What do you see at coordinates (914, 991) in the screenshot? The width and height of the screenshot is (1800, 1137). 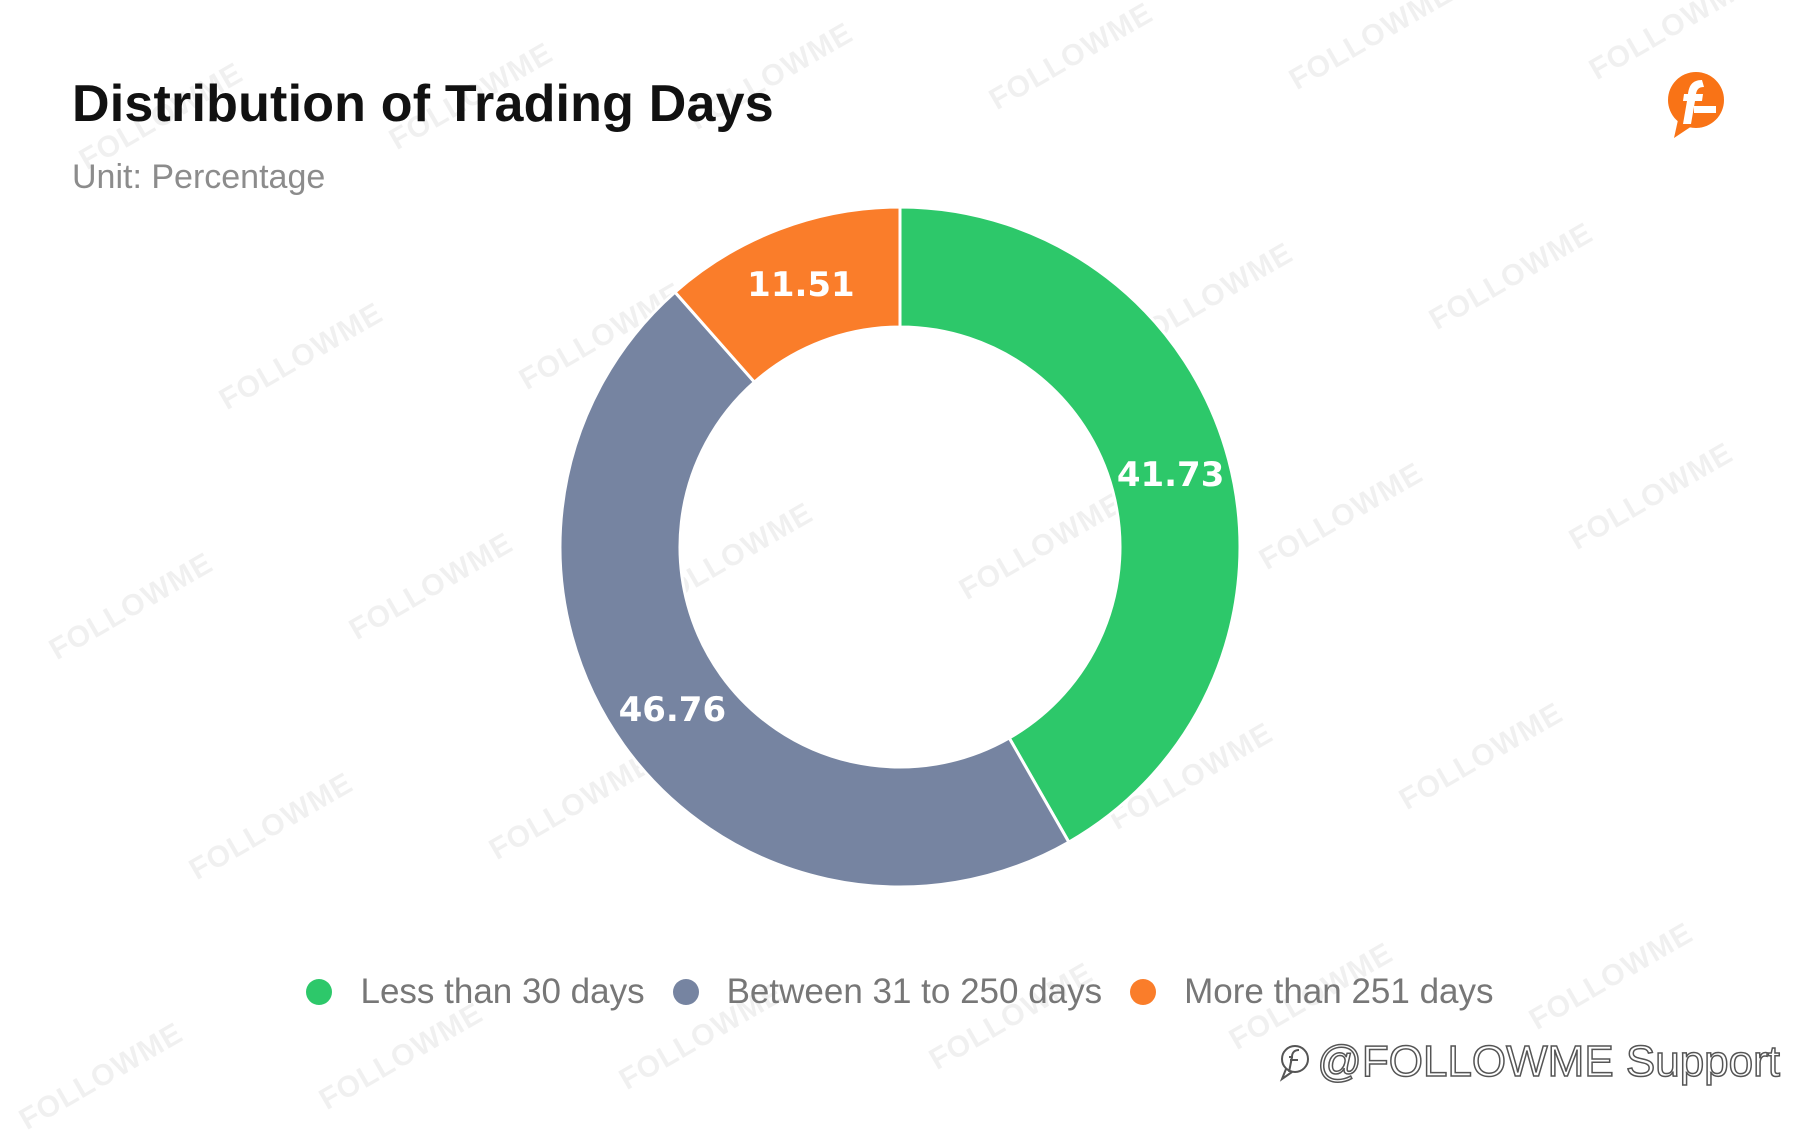 I see `legend-label: Between 31 to 250 days` at bounding box center [914, 991].